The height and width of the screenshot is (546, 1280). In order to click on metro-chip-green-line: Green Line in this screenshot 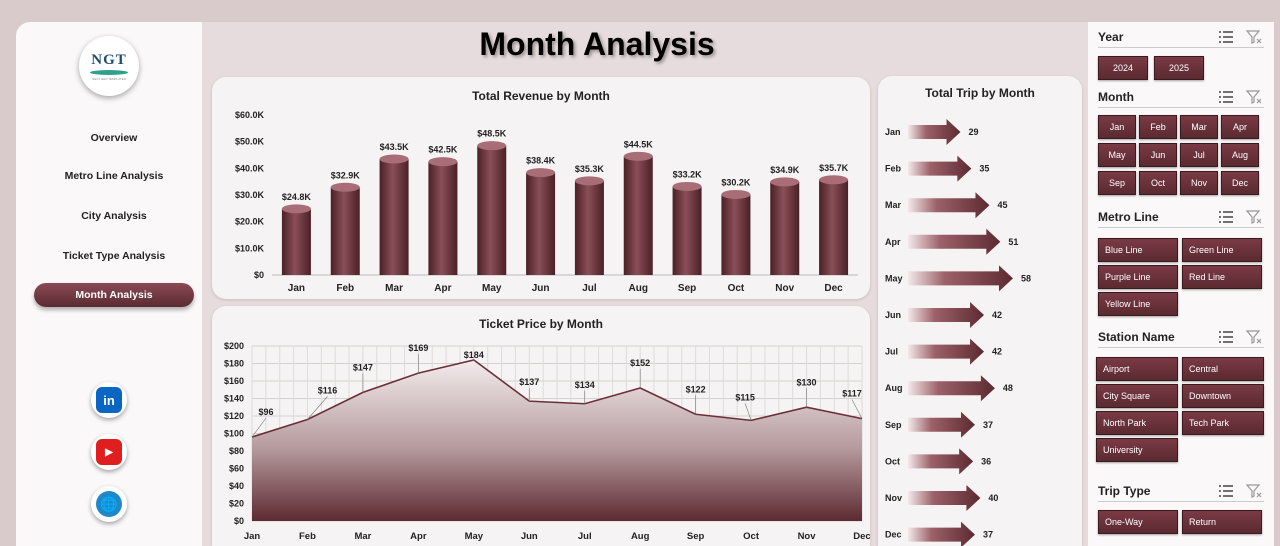, I will do `click(1222, 250)`.